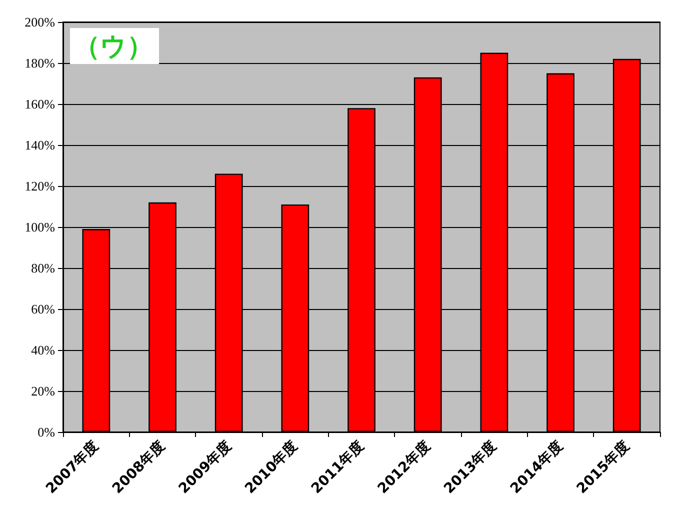 The image size is (680, 532). I want to click on y-tick-label: 160%, so click(40, 104).